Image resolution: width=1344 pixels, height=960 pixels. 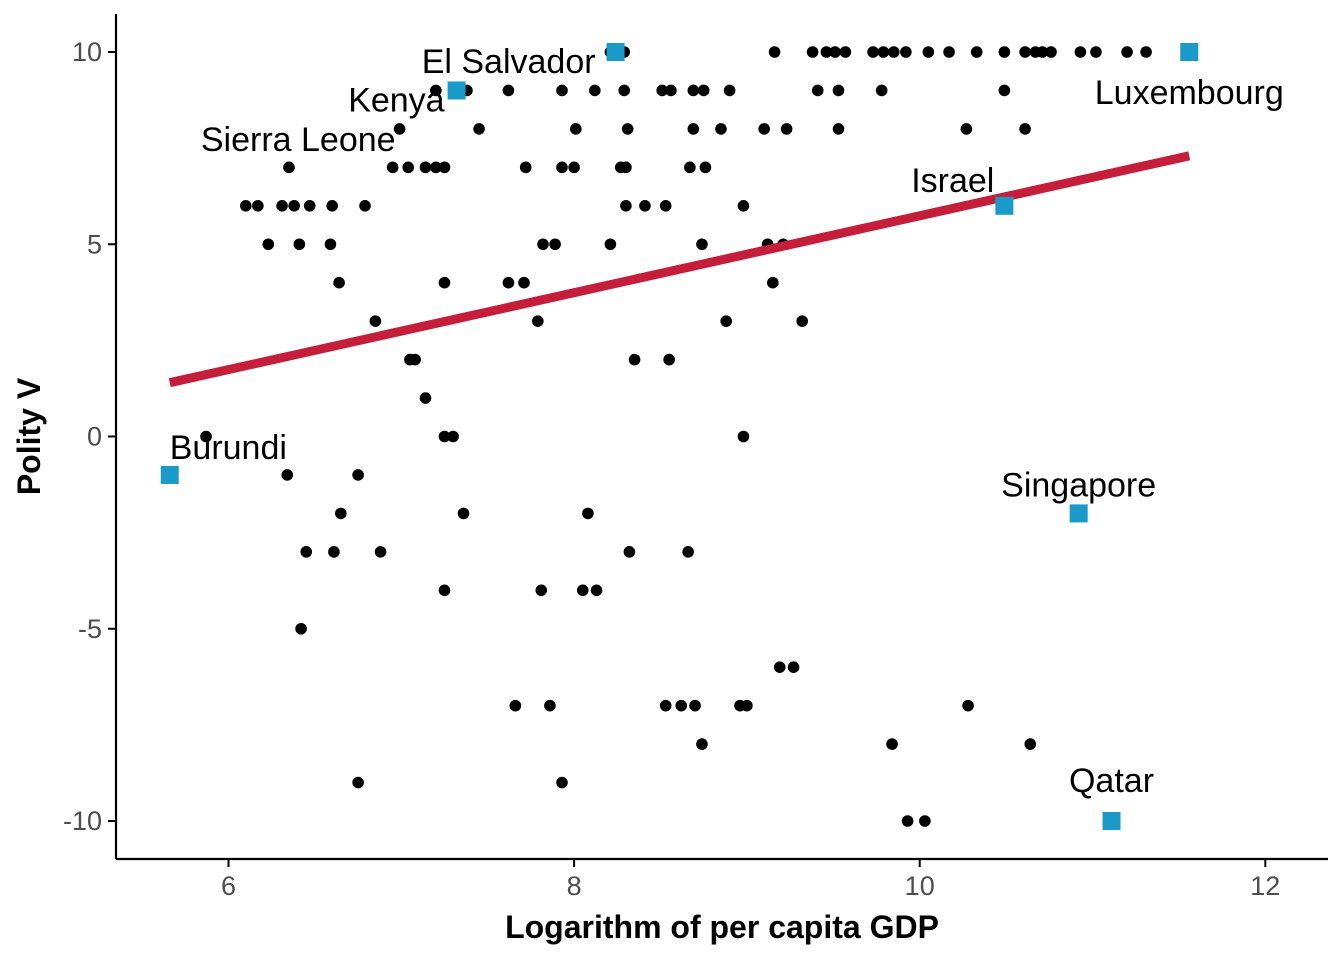 What do you see at coordinates (228, 448) in the screenshot?
I see `country-label: Burundi` at bounding box center [228, 448].